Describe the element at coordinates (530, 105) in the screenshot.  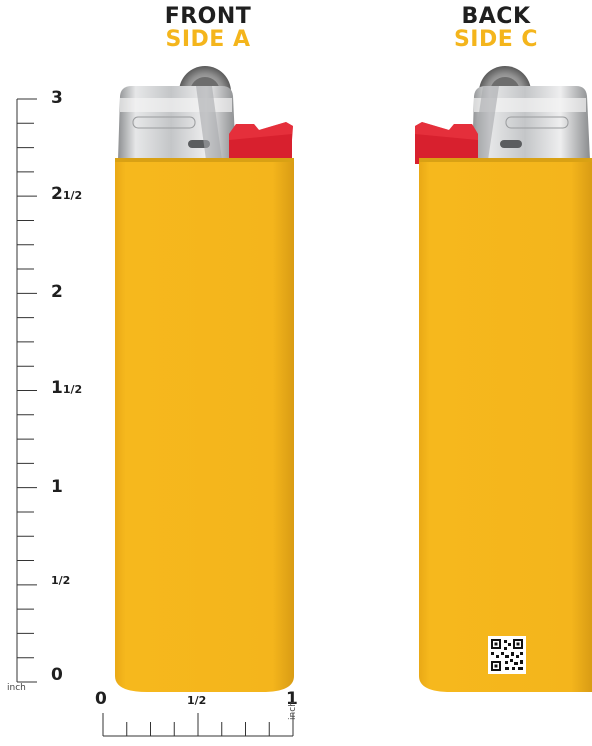
I see `hood-highlight` at that location.